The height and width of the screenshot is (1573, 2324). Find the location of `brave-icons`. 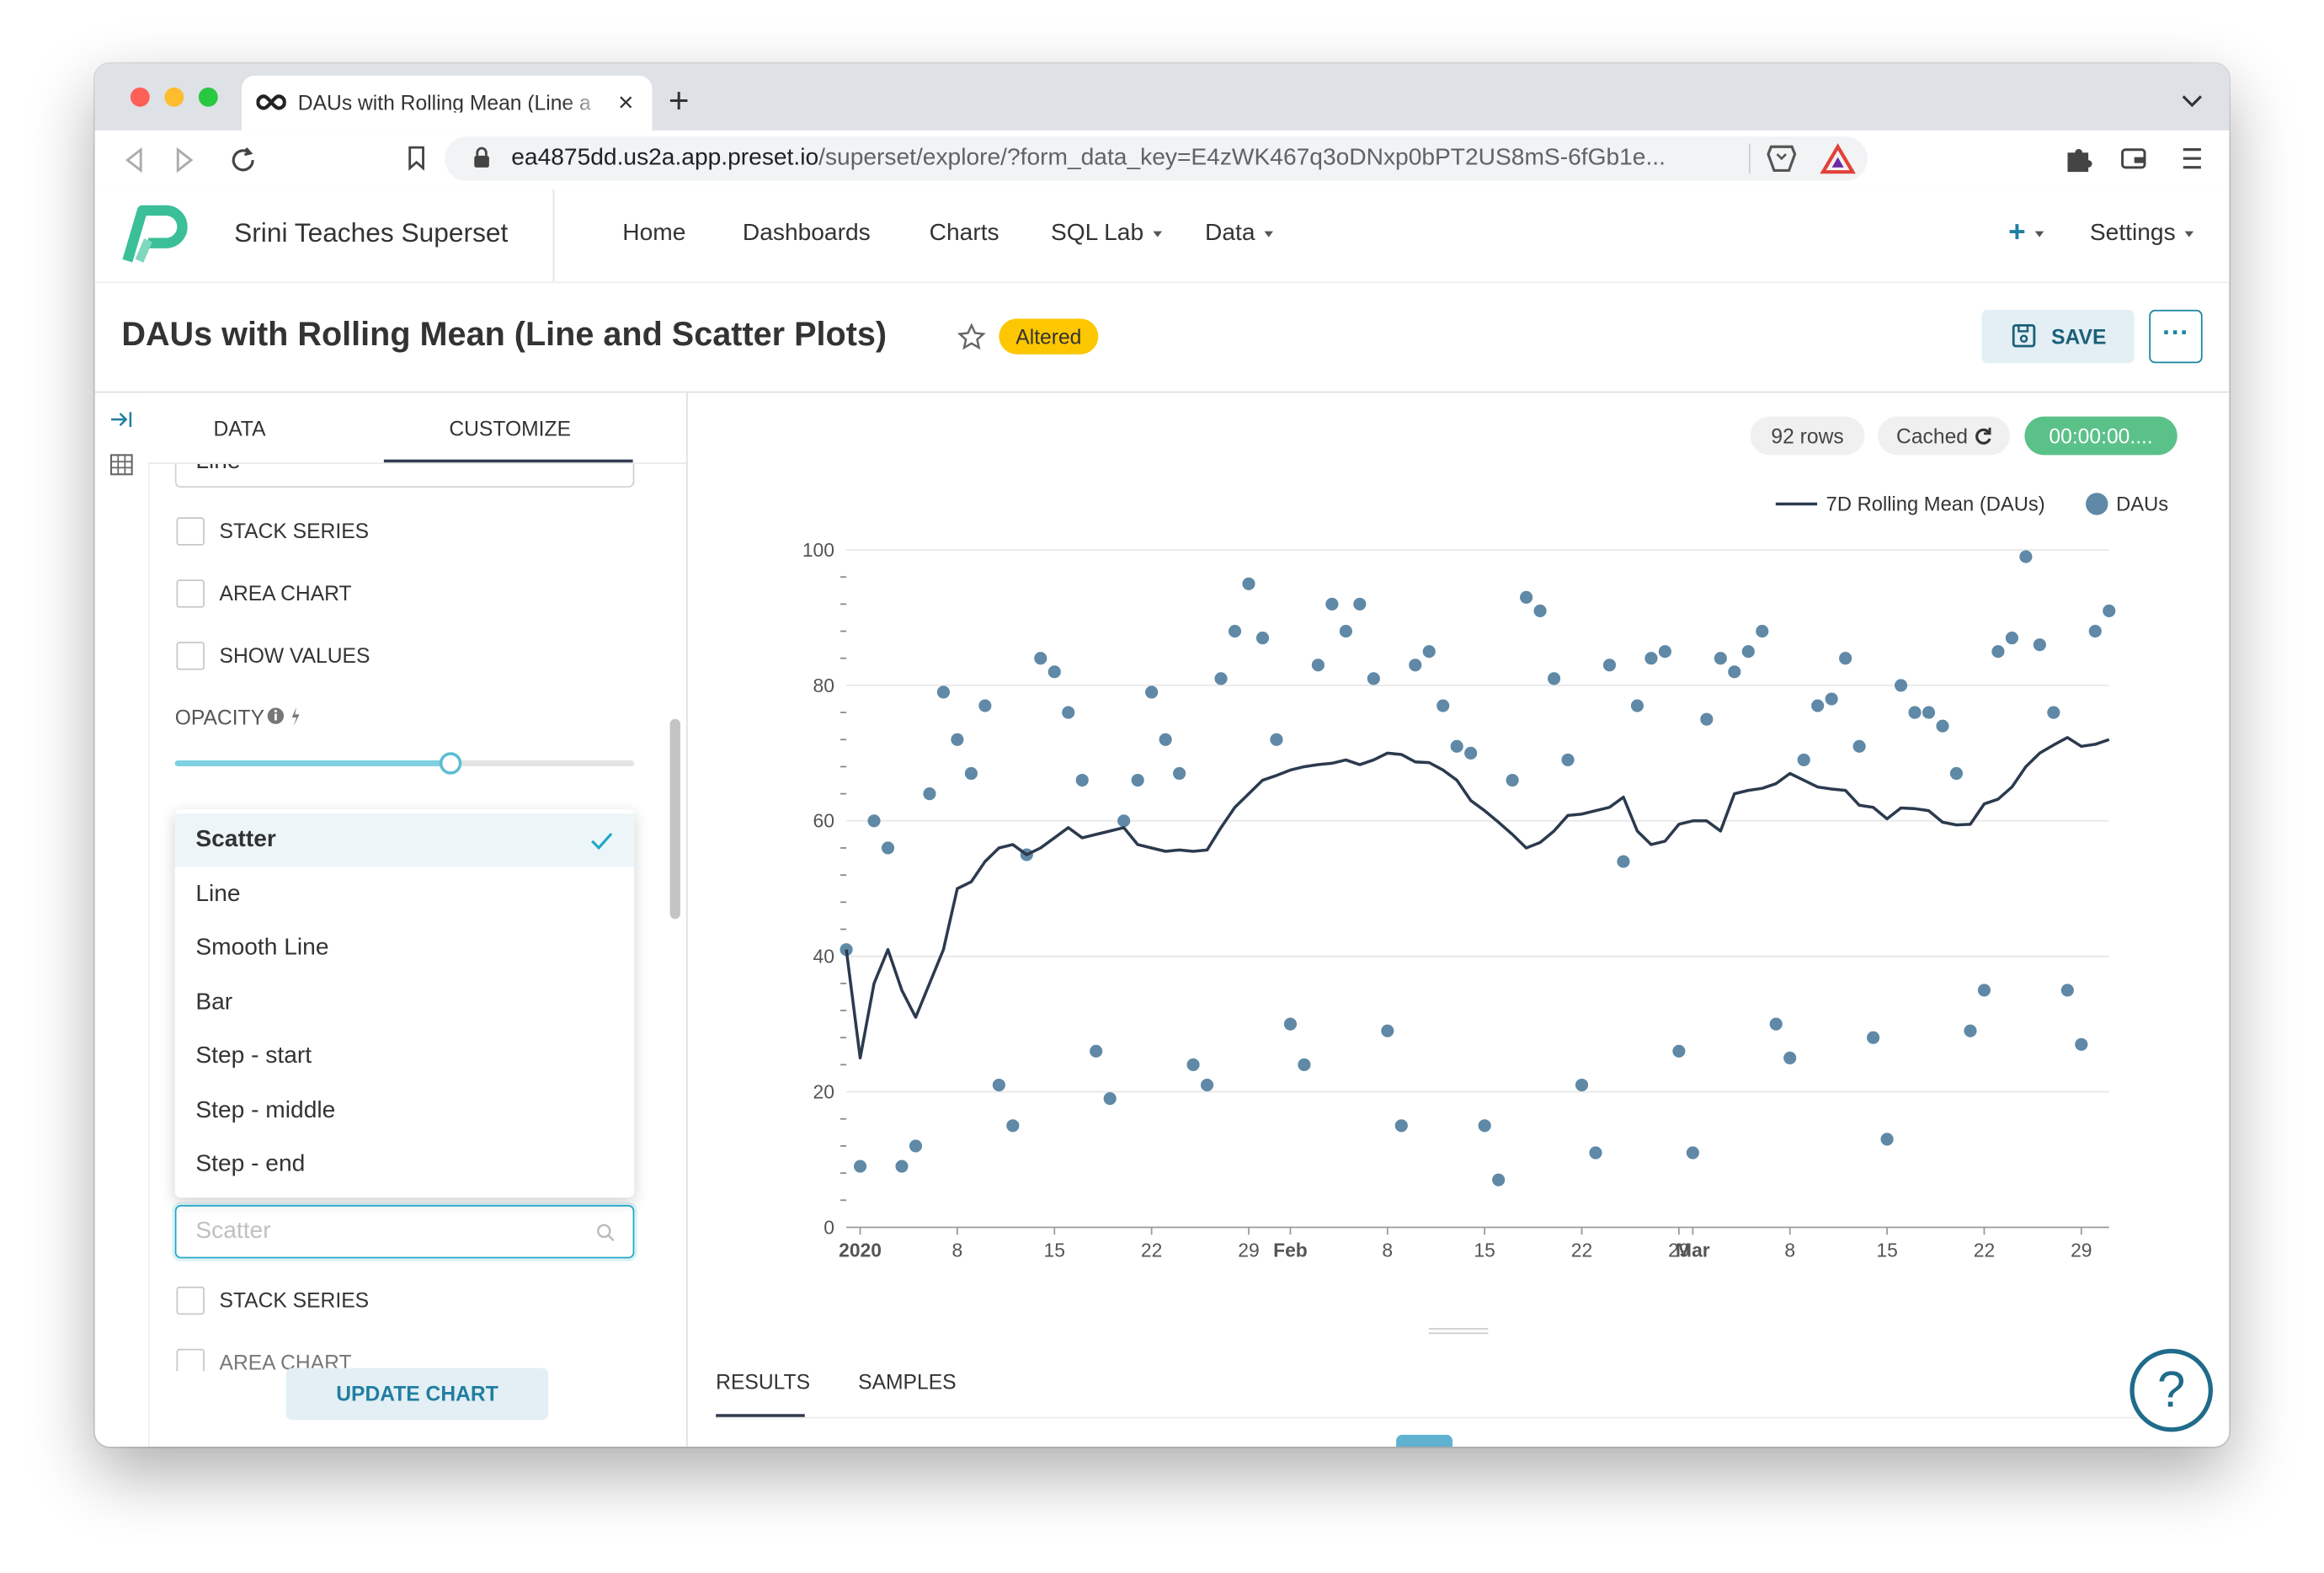

brave-icons is located at coordinates (1811, 158).